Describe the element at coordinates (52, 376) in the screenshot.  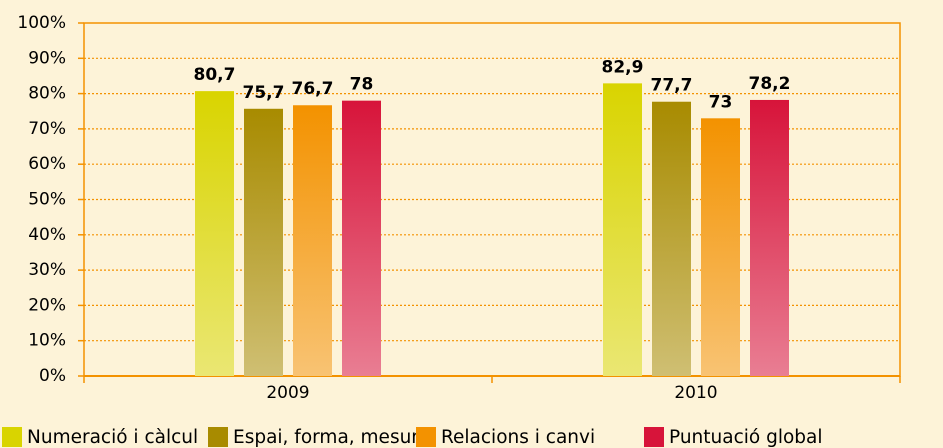
I see `y-tick-label: 0%` at that location.